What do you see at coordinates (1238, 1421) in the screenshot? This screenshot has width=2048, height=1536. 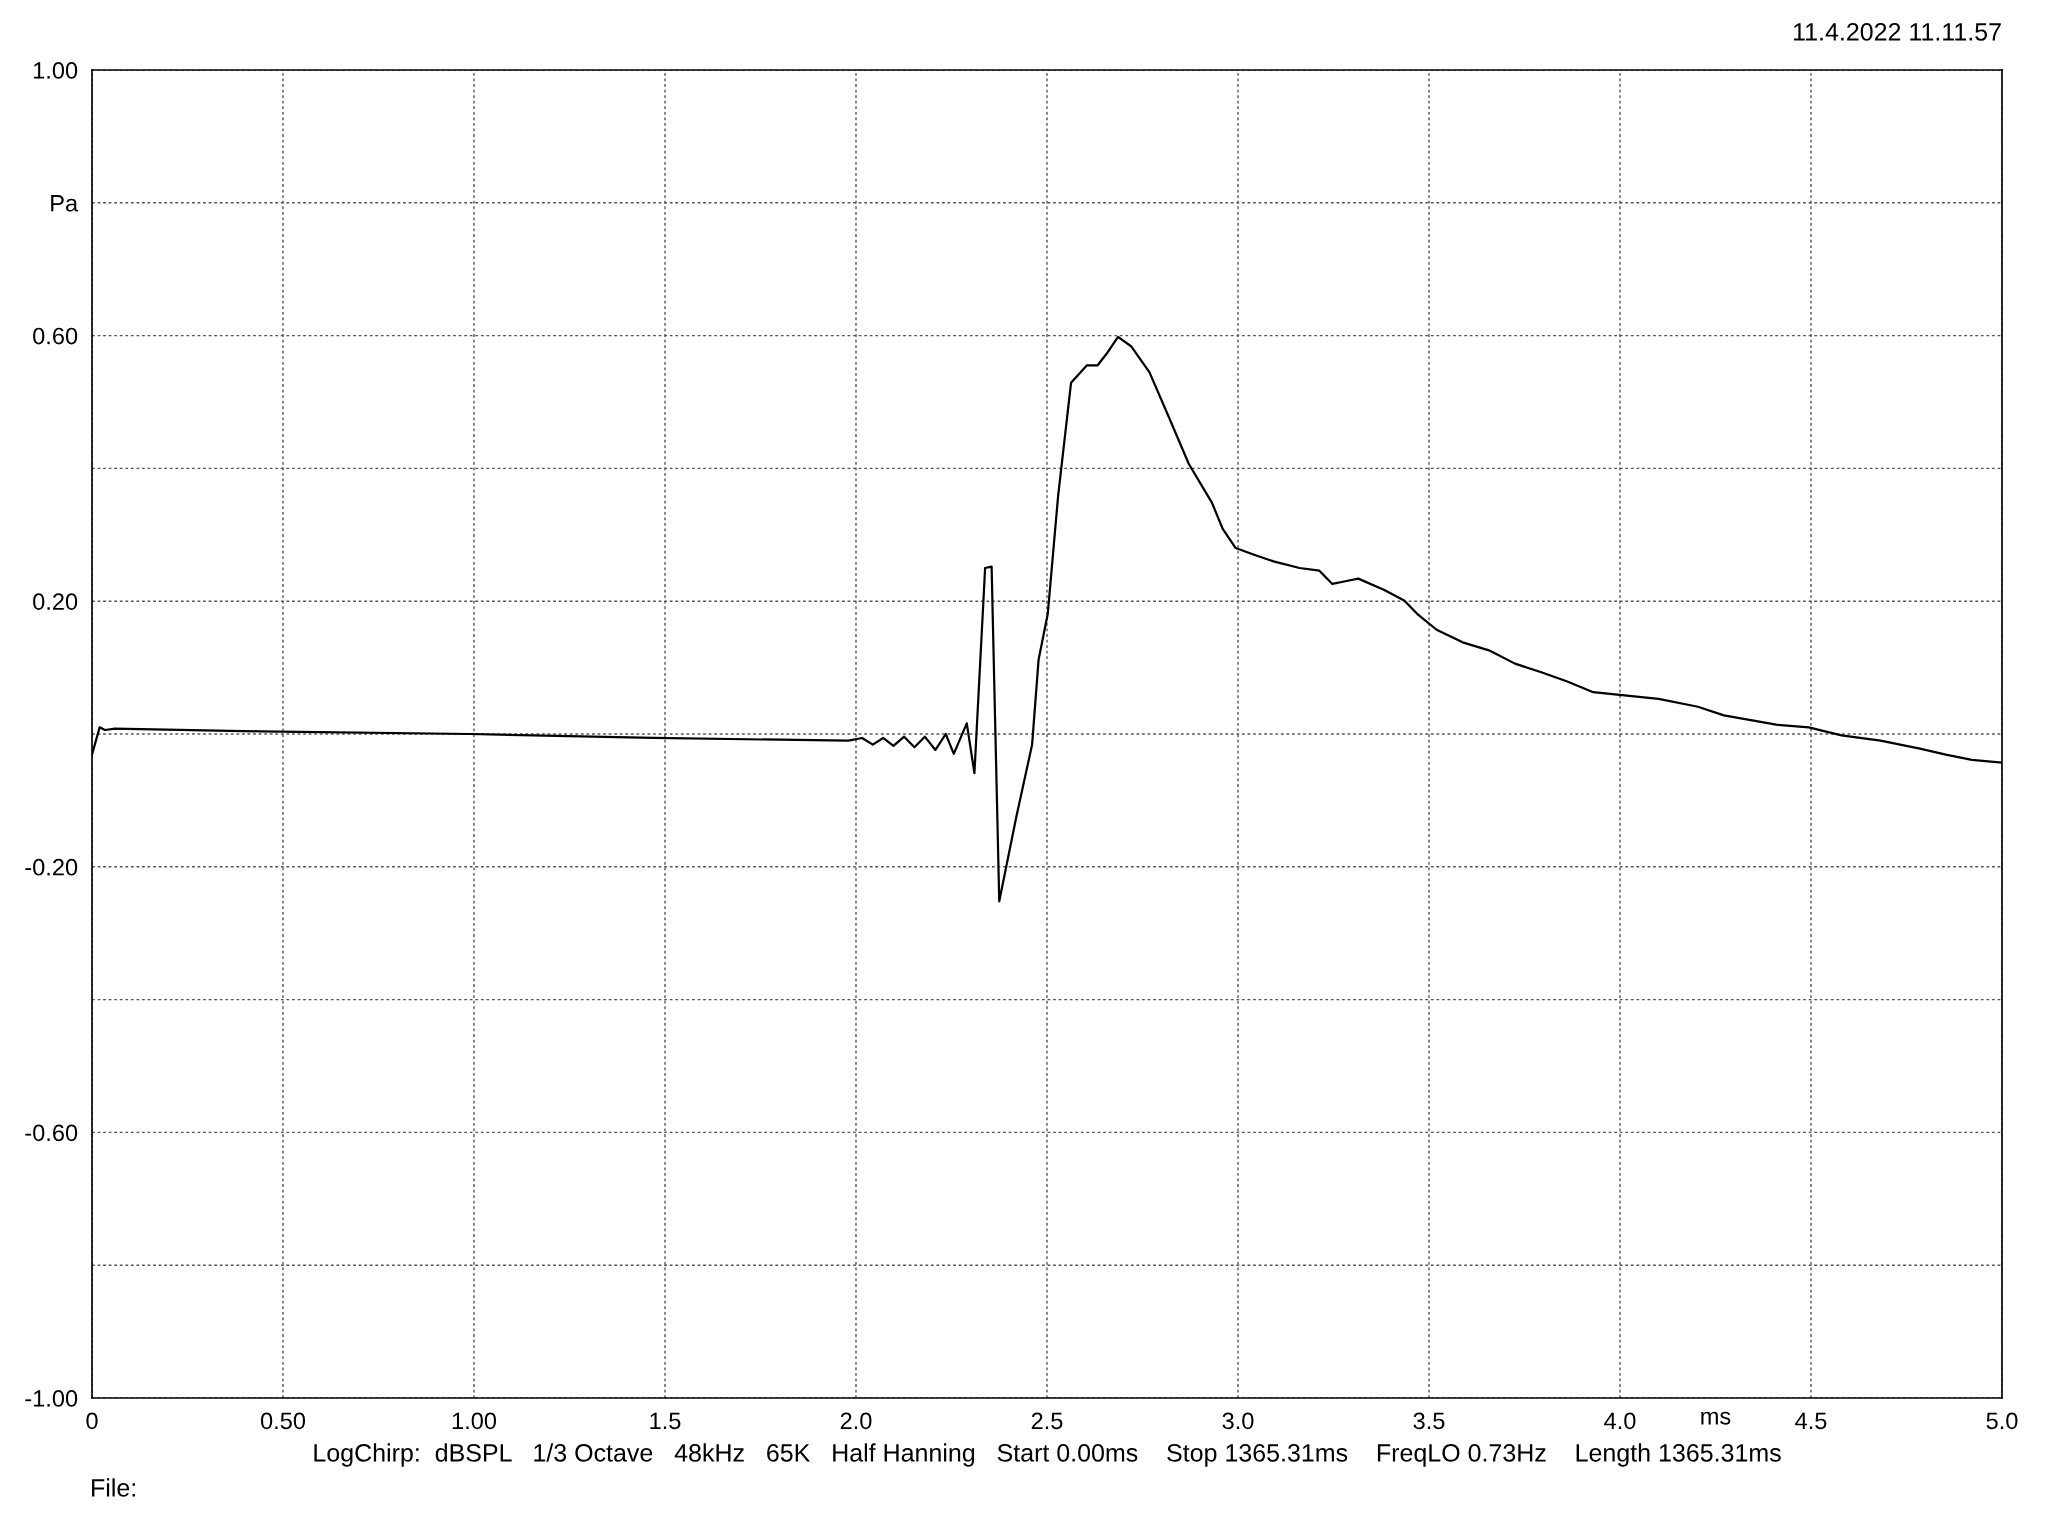 I see `x-tick-label: 3.0` at bounding box center [1238, 1421].